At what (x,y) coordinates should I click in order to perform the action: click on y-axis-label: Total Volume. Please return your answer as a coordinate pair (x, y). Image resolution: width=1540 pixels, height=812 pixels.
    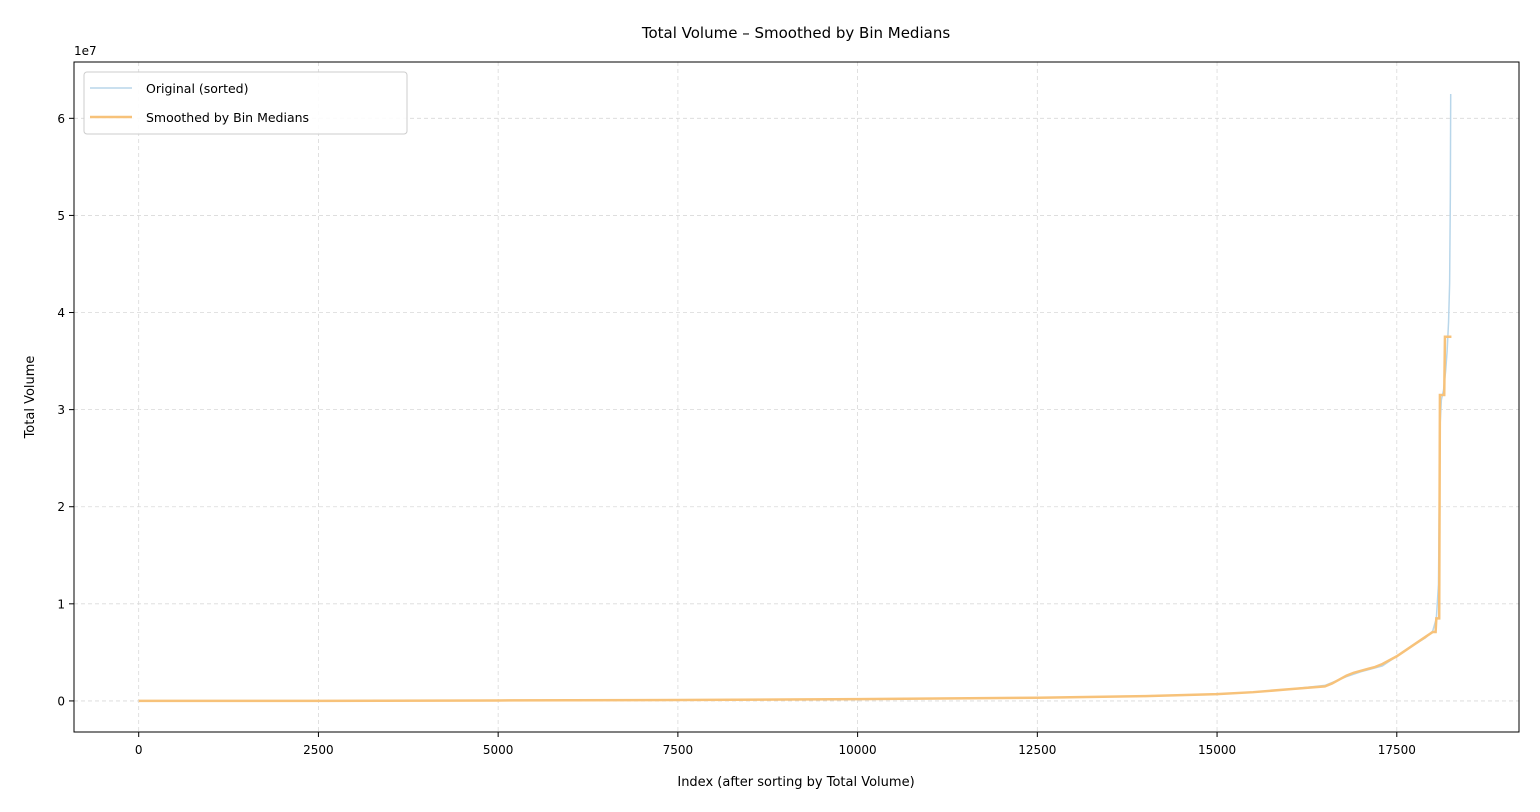
    Looking at the image, I should click on (30, 398).